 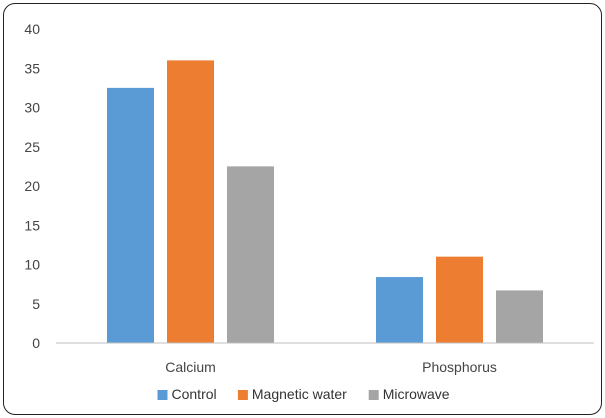 I want to click on y-tick-label-1: 5, so click(x=36, y=304).